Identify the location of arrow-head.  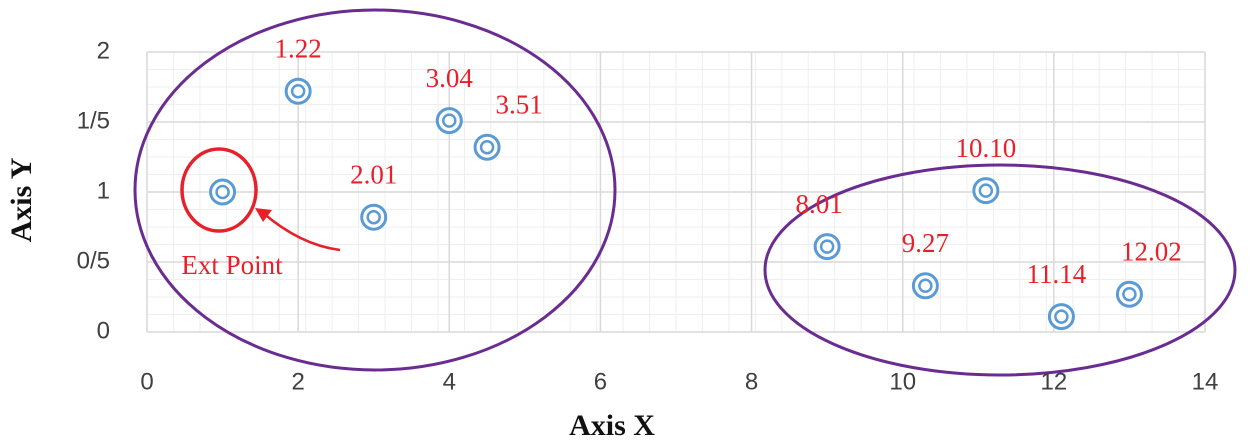
(263, 215).